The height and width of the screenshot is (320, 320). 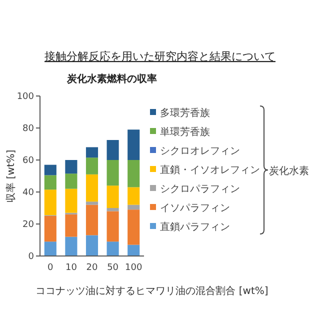 I want to click on chart-title: 接触分解反応を用いた研究内容と結果について, so click(x=160, y=56).